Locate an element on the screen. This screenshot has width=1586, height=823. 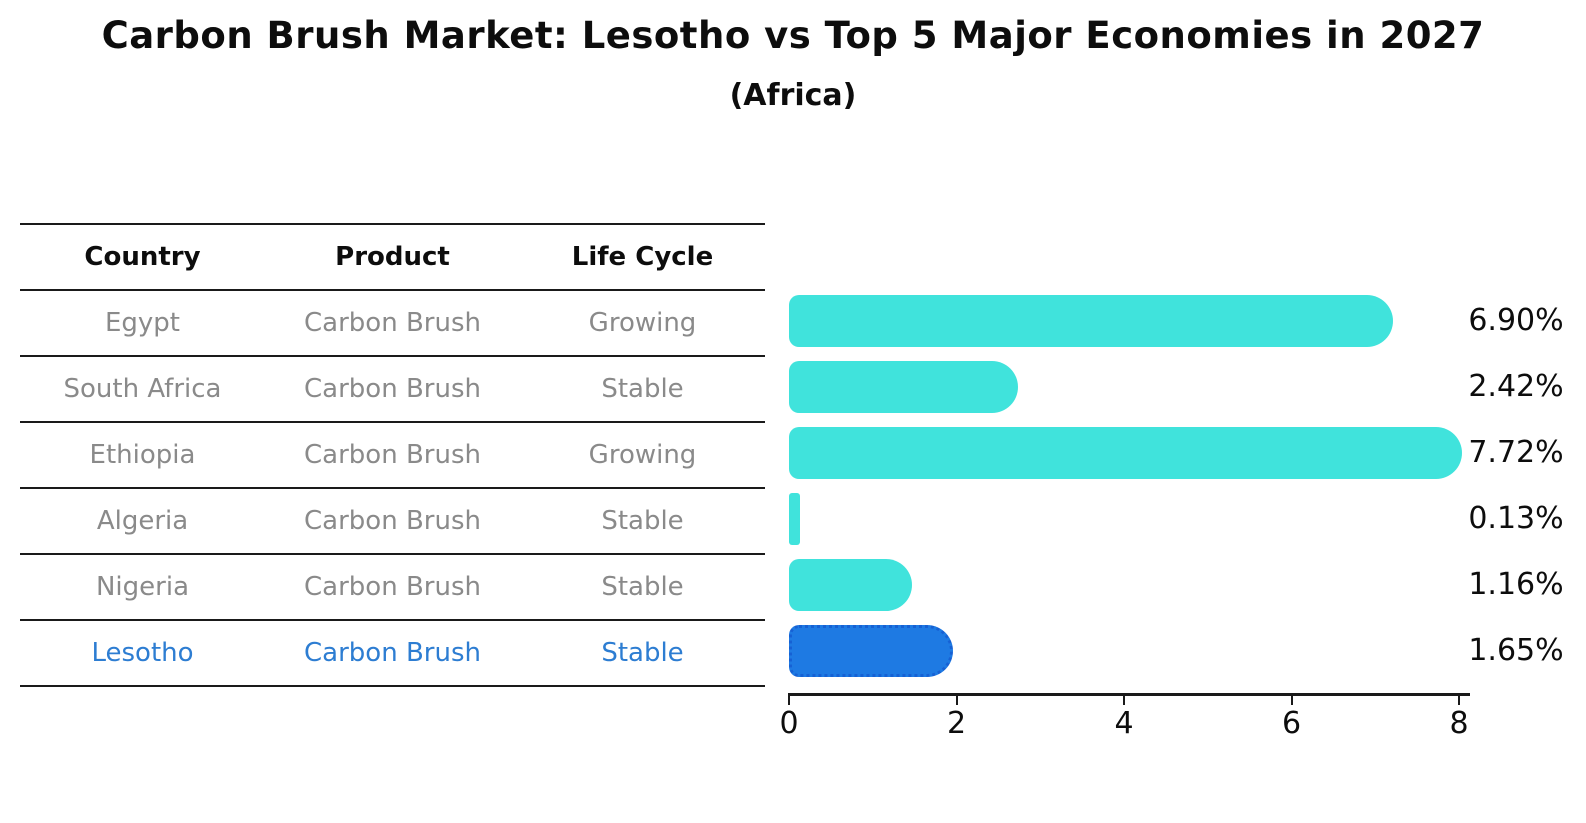
cell-country: Algeria is located at coordinates (142, 521).